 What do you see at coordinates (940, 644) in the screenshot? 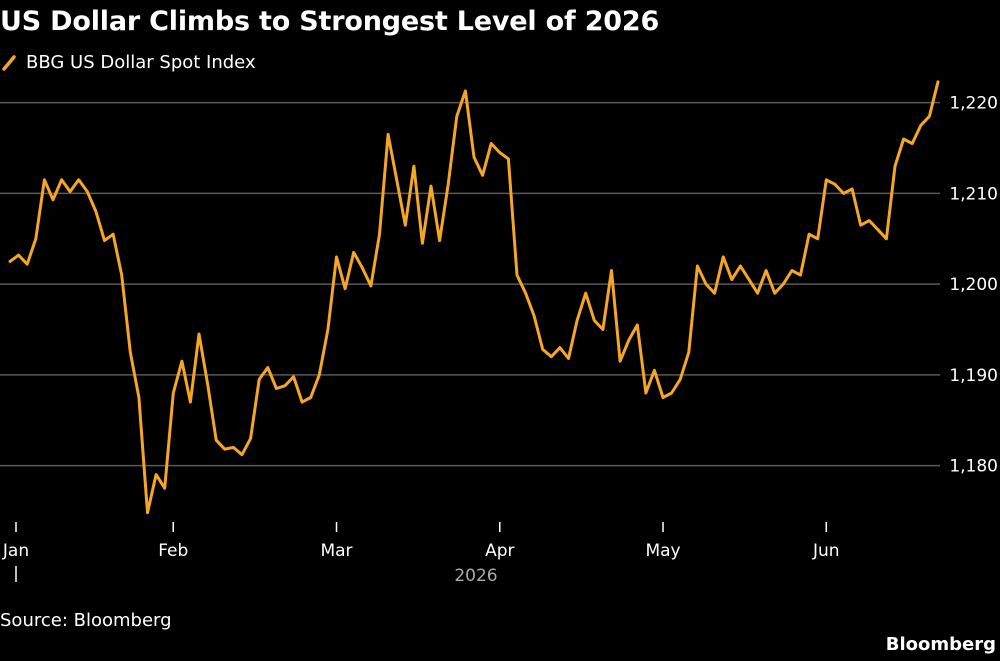
I see `brand-logo: Bloomberg` at bounding box center [940, 644].